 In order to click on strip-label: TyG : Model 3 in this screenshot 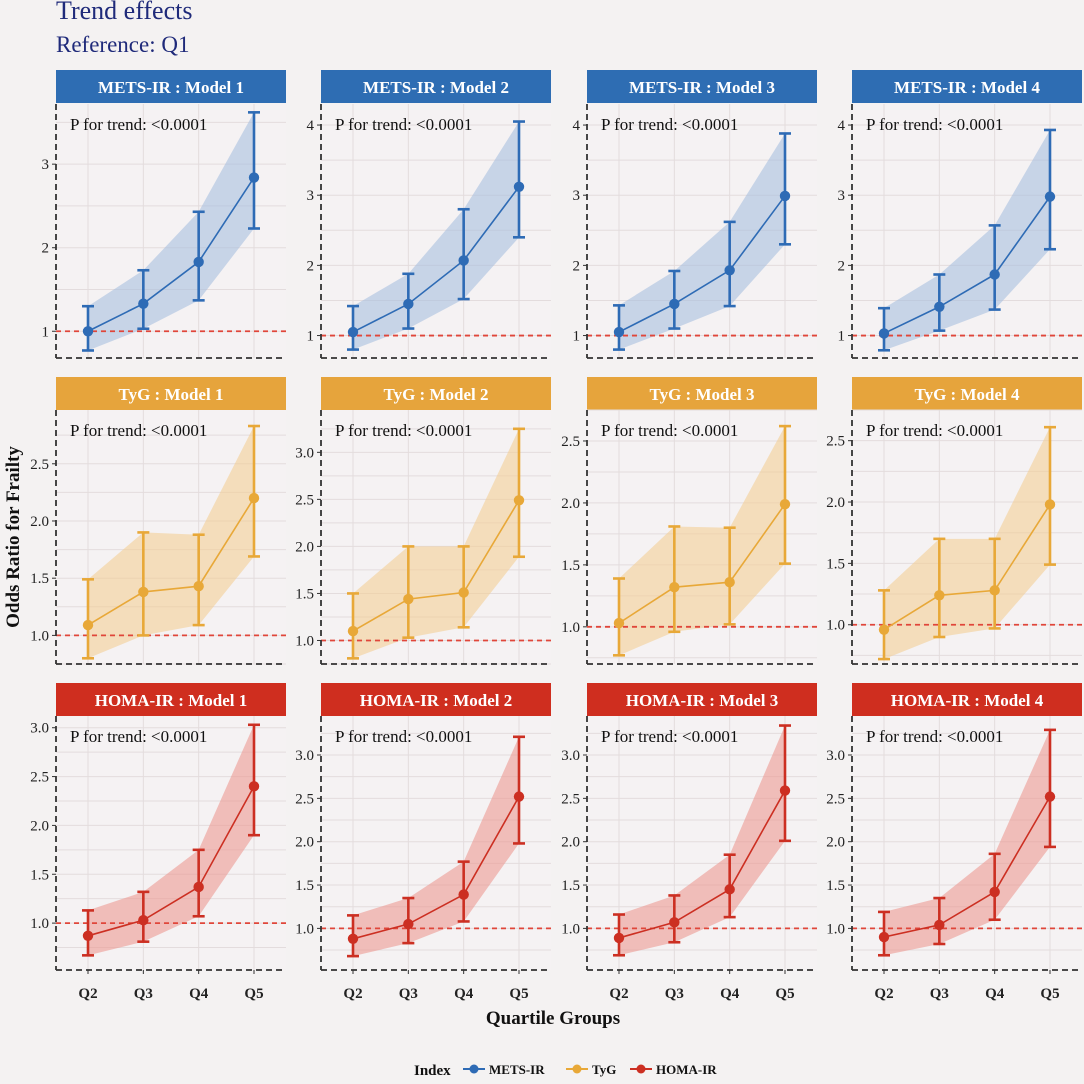, I will do `click(702, 394)`.